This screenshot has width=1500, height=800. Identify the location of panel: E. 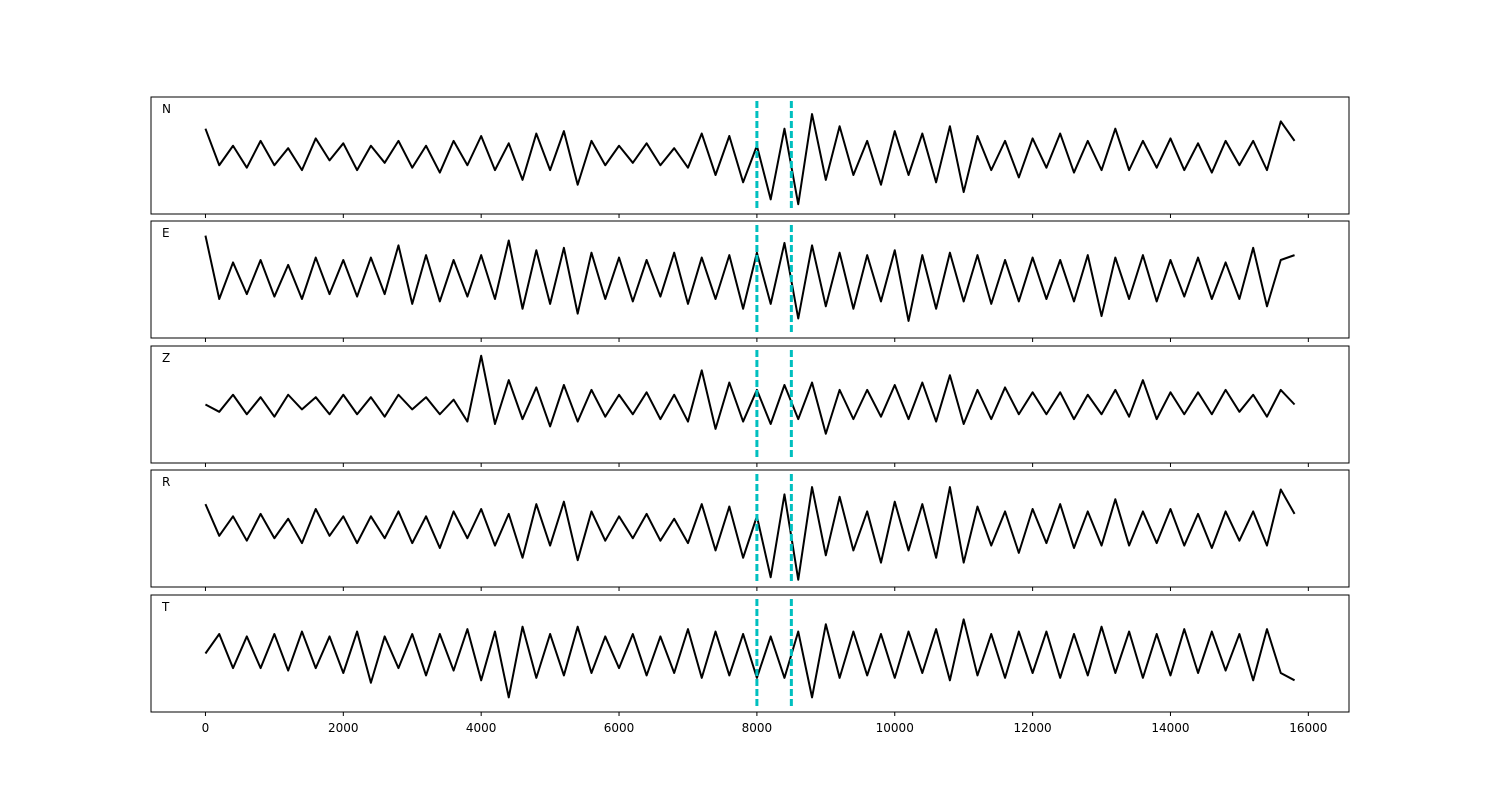
(750, 281).